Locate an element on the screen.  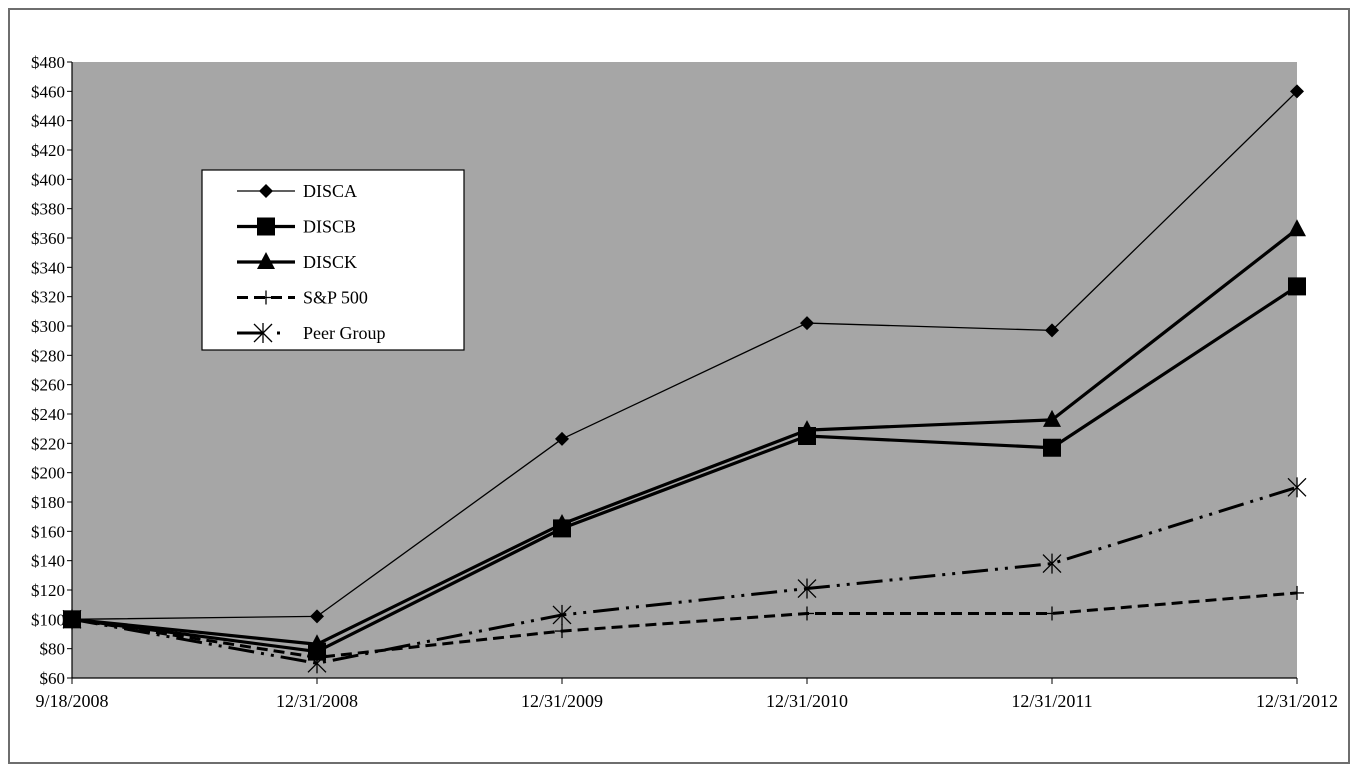
legend-label: S&P 500 is located at coordinates (335, 298).